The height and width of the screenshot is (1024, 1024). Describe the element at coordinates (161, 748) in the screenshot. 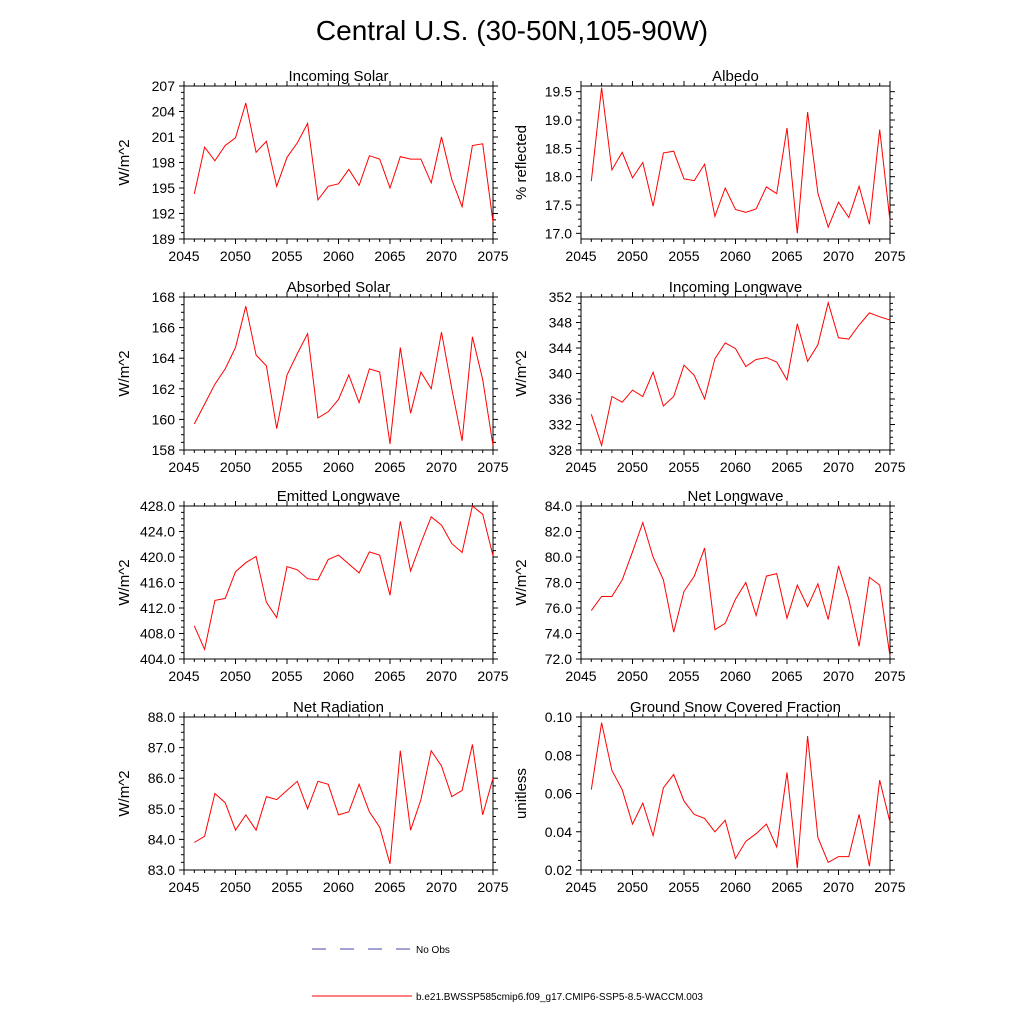

I see `y-tick-label: 87.0` at that location.